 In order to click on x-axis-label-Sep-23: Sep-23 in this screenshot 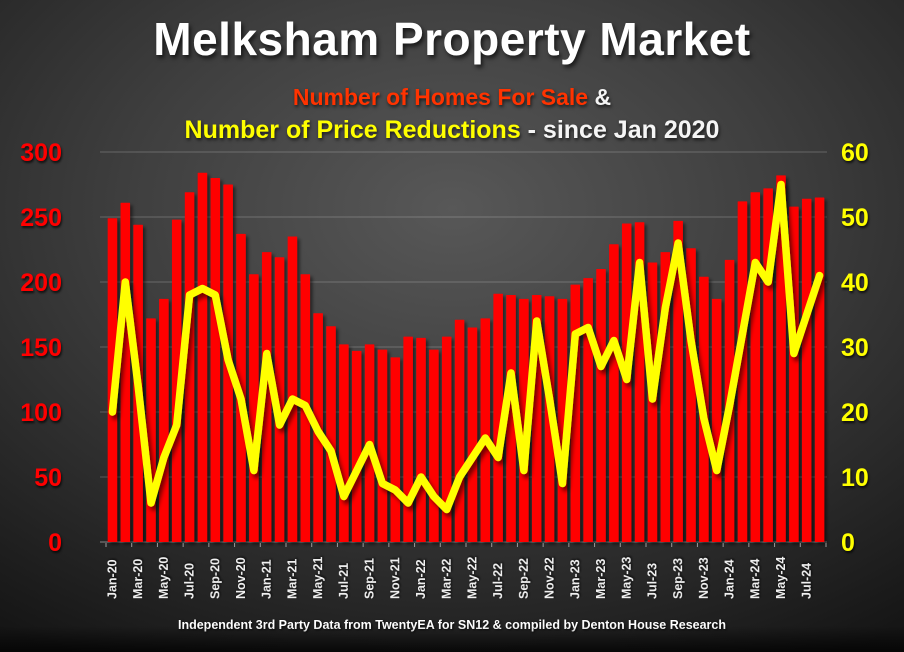, I will do `click(678, 578)`.